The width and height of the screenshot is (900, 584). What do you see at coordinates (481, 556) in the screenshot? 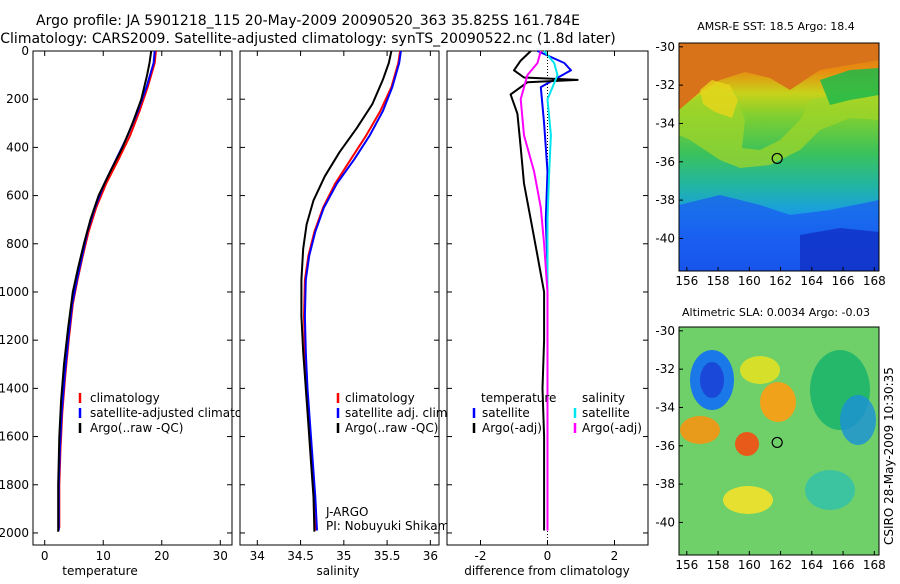
I see `x-tick-label: -2` at bounding box center [481, 556].